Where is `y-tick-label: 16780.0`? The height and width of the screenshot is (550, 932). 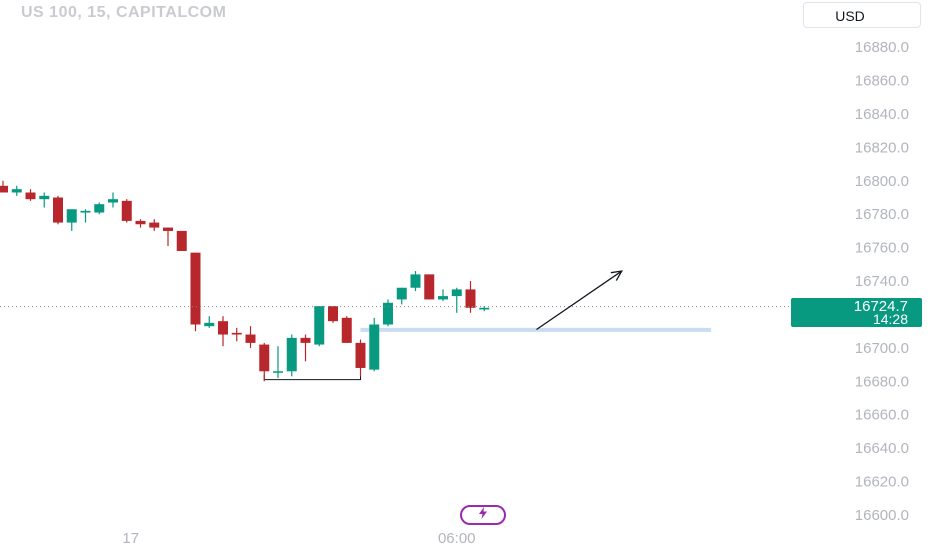
y-tick-label: 16780.0 is located at coordinates (882, 214).